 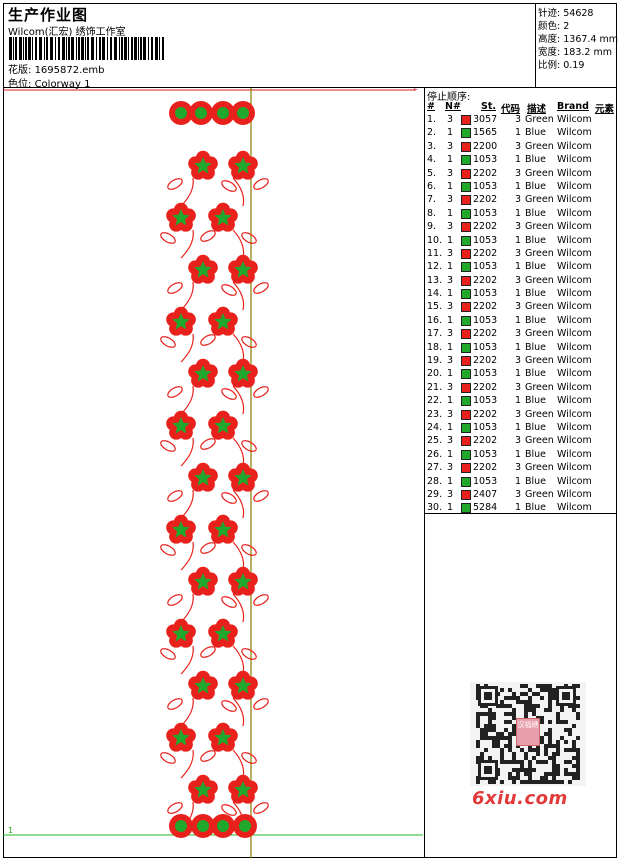 I want to click on row-index: 19., so click(x=435, y=361).